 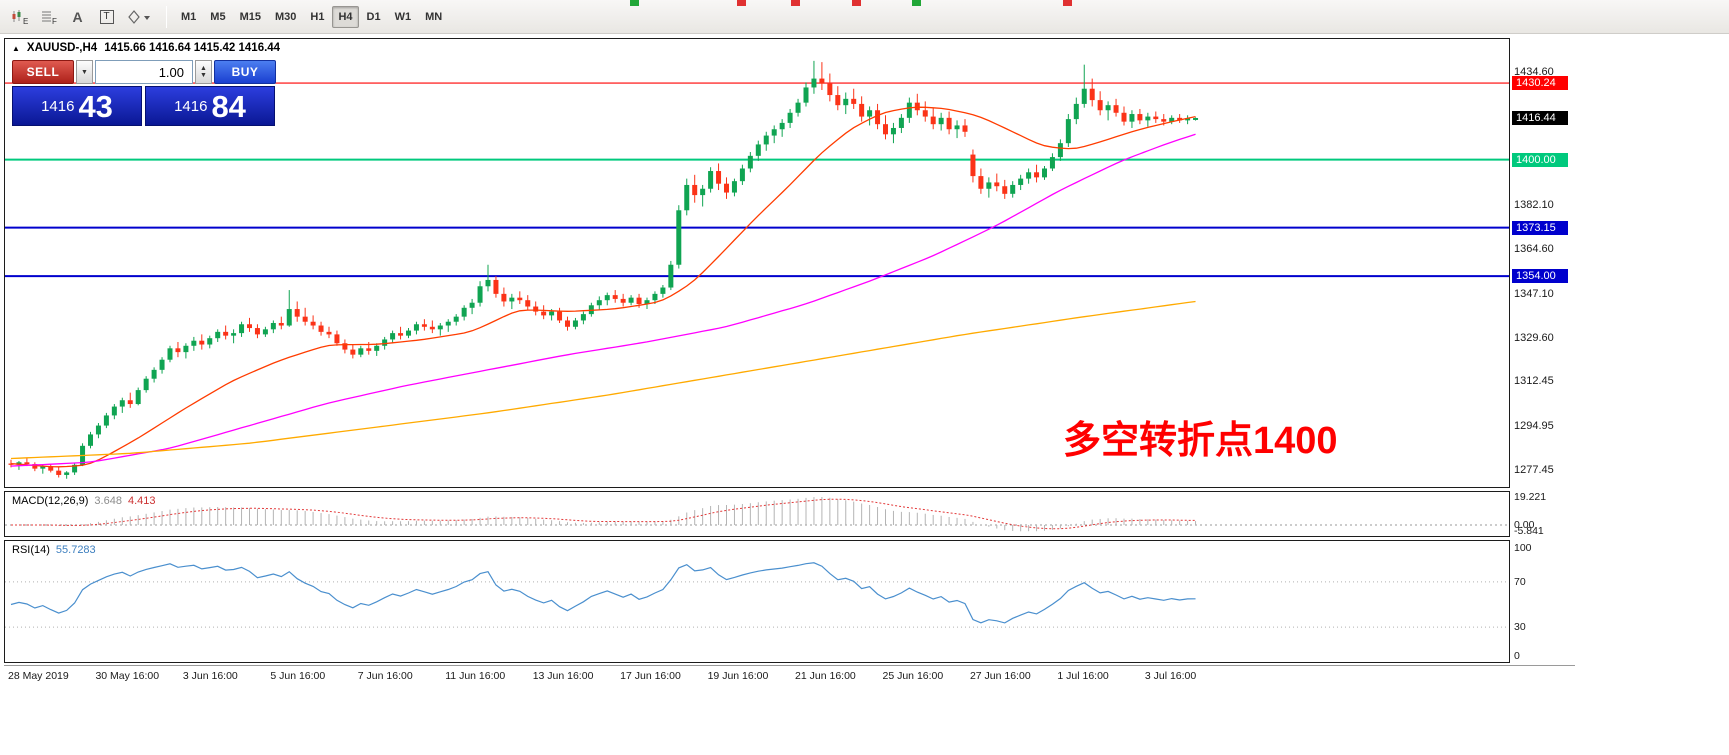 What do you see at coordinates (825, 676) in the screenshot?
I see `time-axis-label: 21 Jun 16:00` at bounding box center [825, 676].